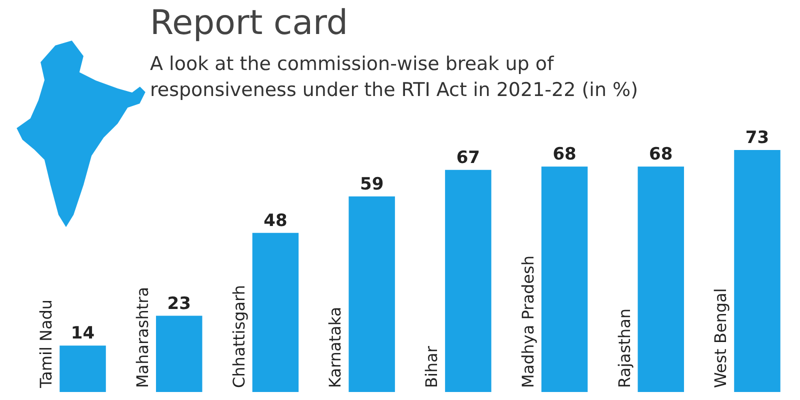  Describe the element at coordinates (276, 220) in the screenshot. I see `data-label: 48` at that location.